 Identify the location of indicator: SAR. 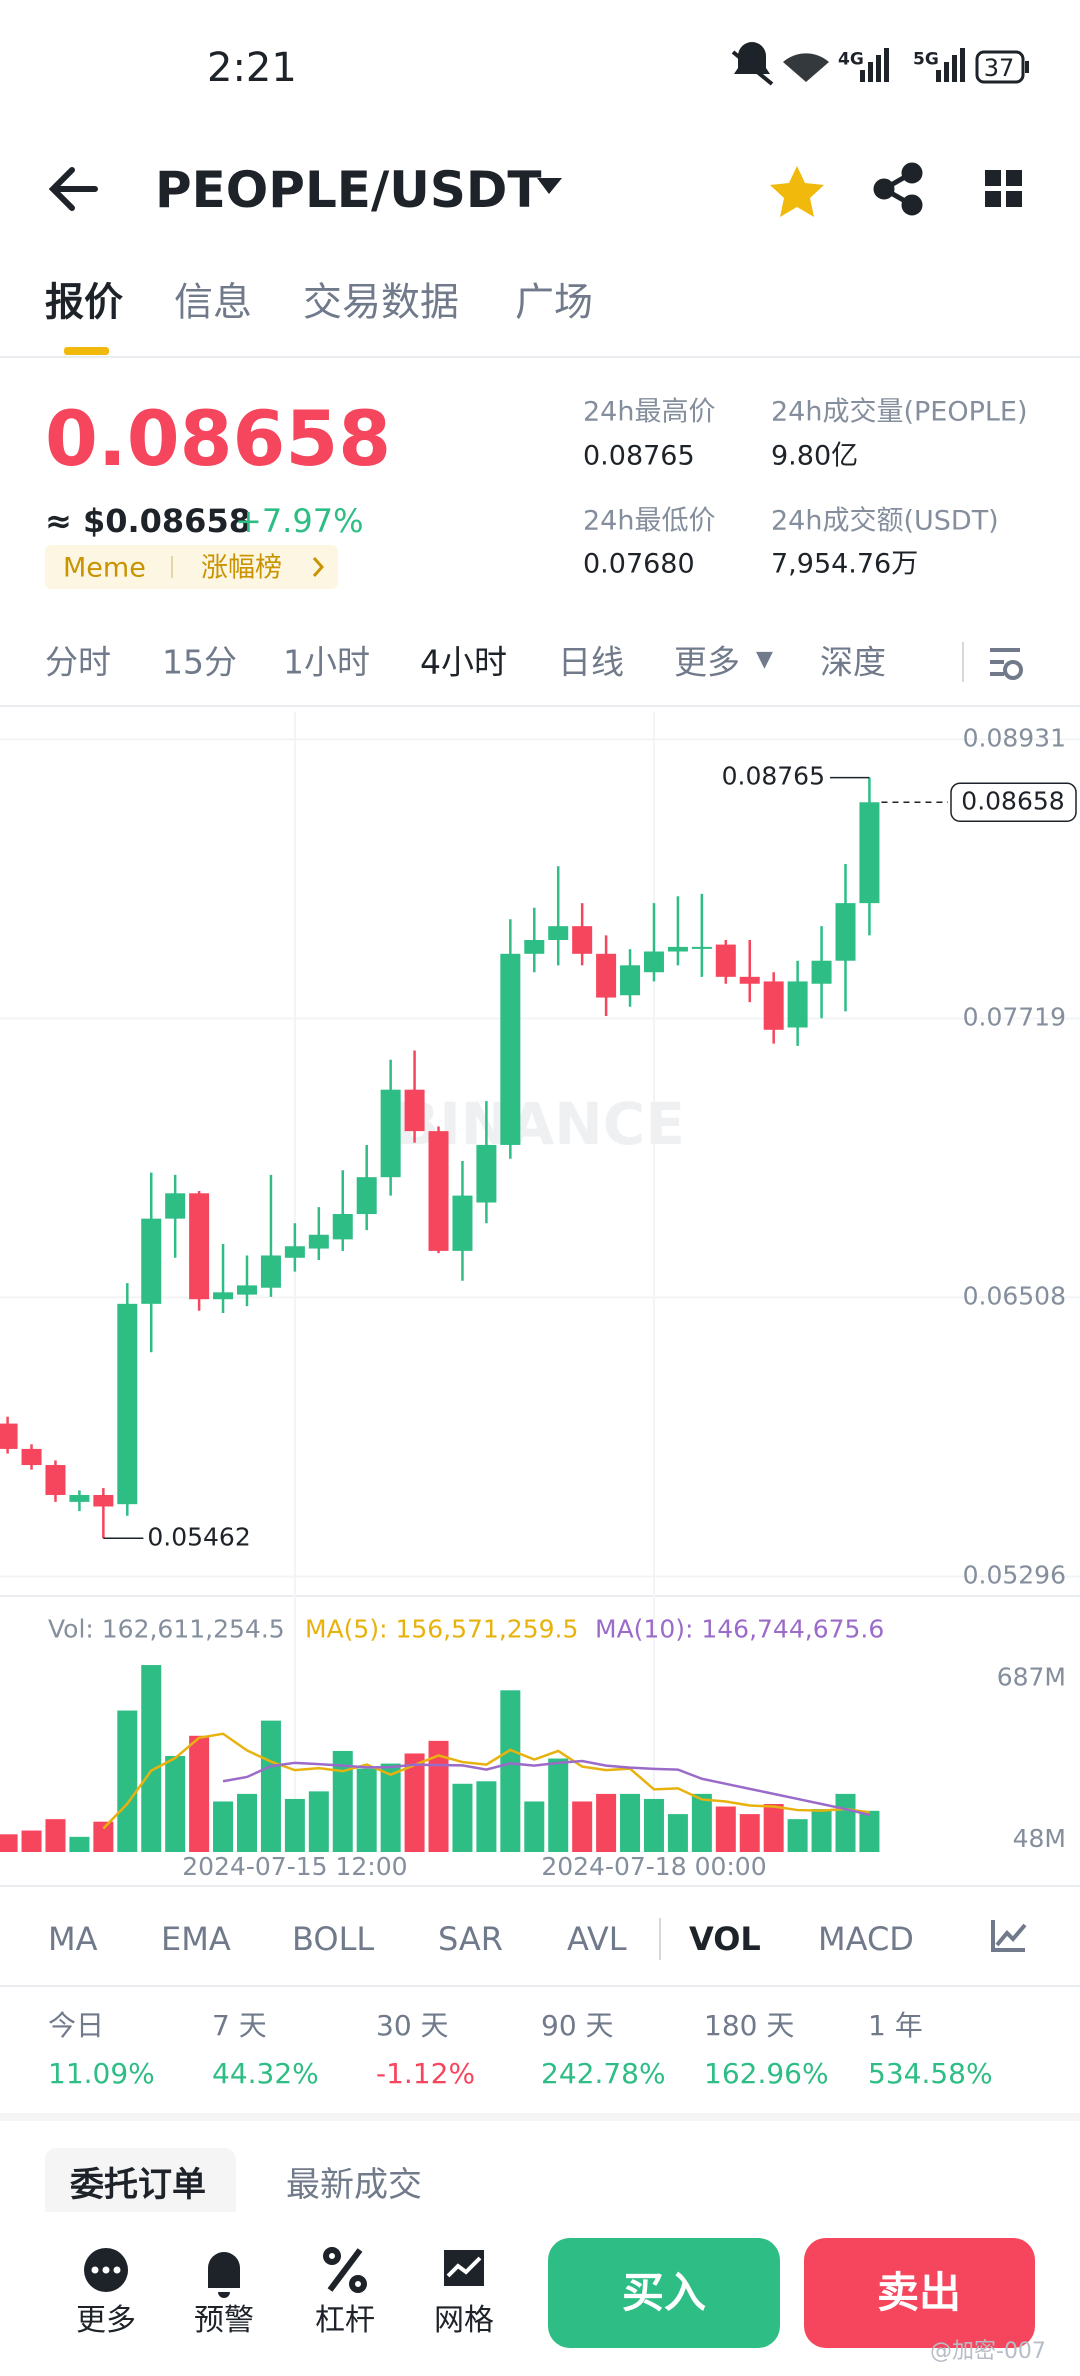
(471, 1939).